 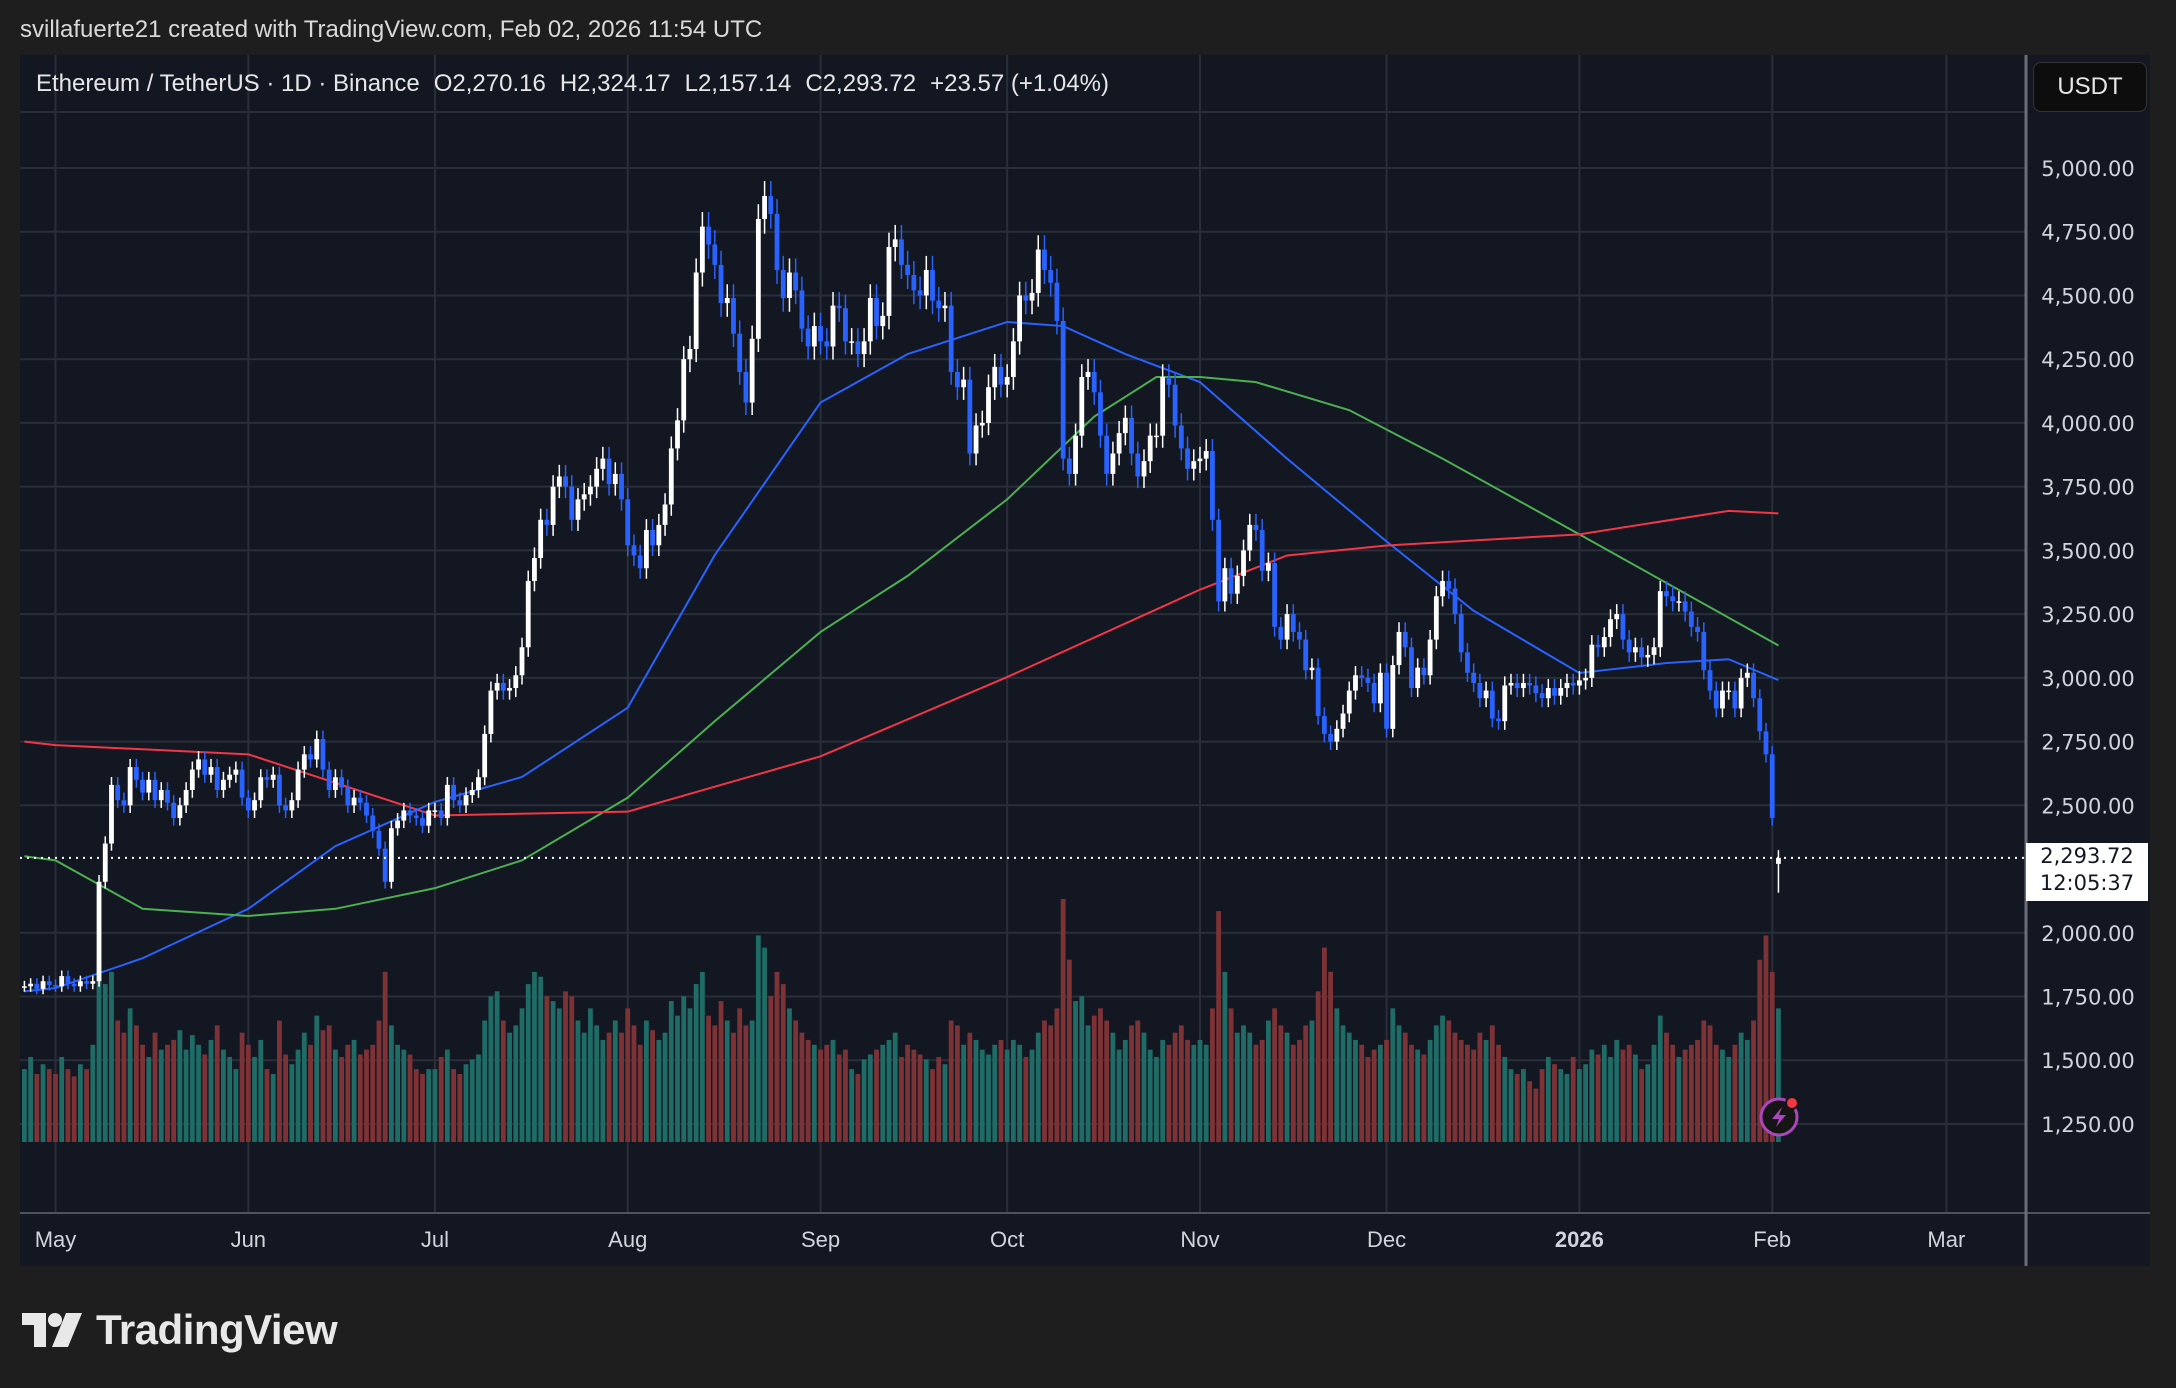 What do you see at coordinates (820, 1239) in the screenshot?
I see `x-tick-label: Sep` at bounding box center [820, 1239].